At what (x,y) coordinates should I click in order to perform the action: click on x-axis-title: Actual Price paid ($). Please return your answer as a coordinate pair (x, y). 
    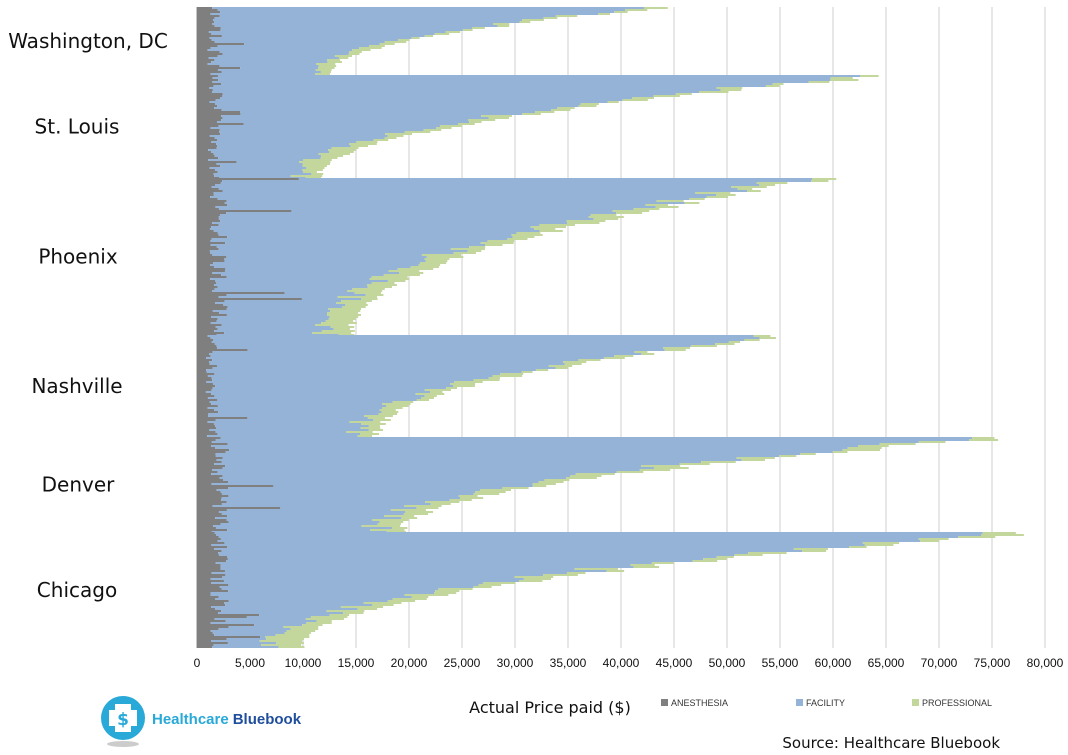
    Looking at the image, I should click on (550, 707).